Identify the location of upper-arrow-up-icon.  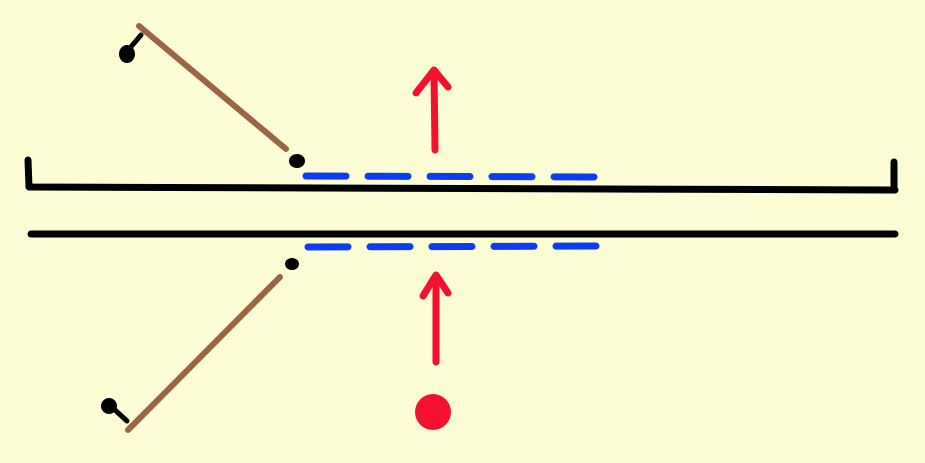
(432, 110).